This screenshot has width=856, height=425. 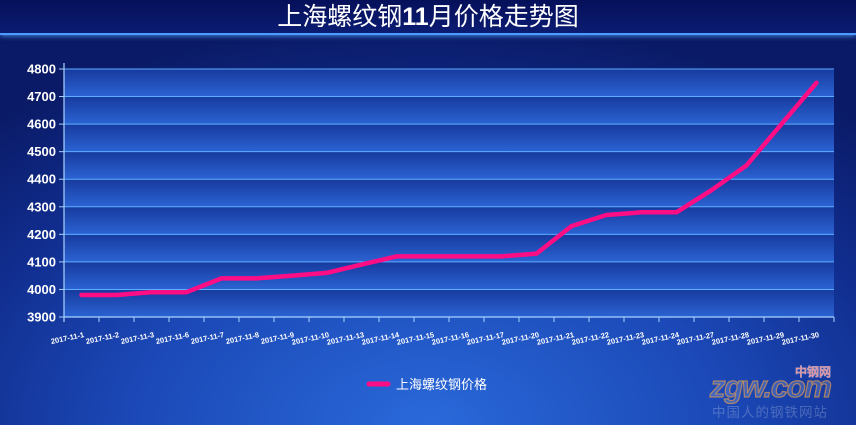 What do you see at coordinates (441, 385) in the screenshot?
I see `legend-label: 上海螺纹钢价格` at bounding box center [441, 385].